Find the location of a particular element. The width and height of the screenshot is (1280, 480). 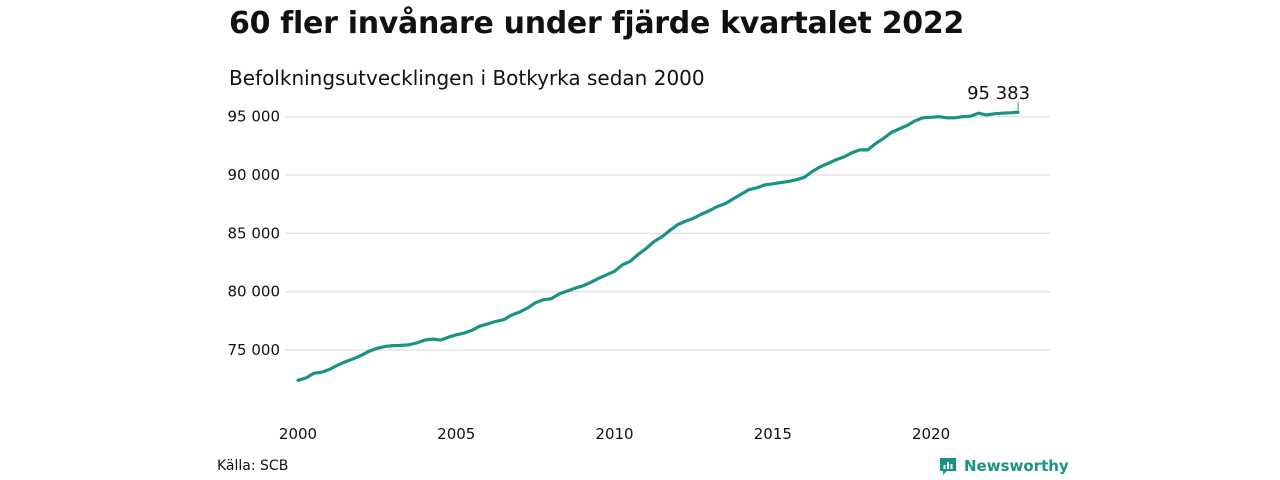

x-tick-label: 2020 is located at coordinates (931, 434).